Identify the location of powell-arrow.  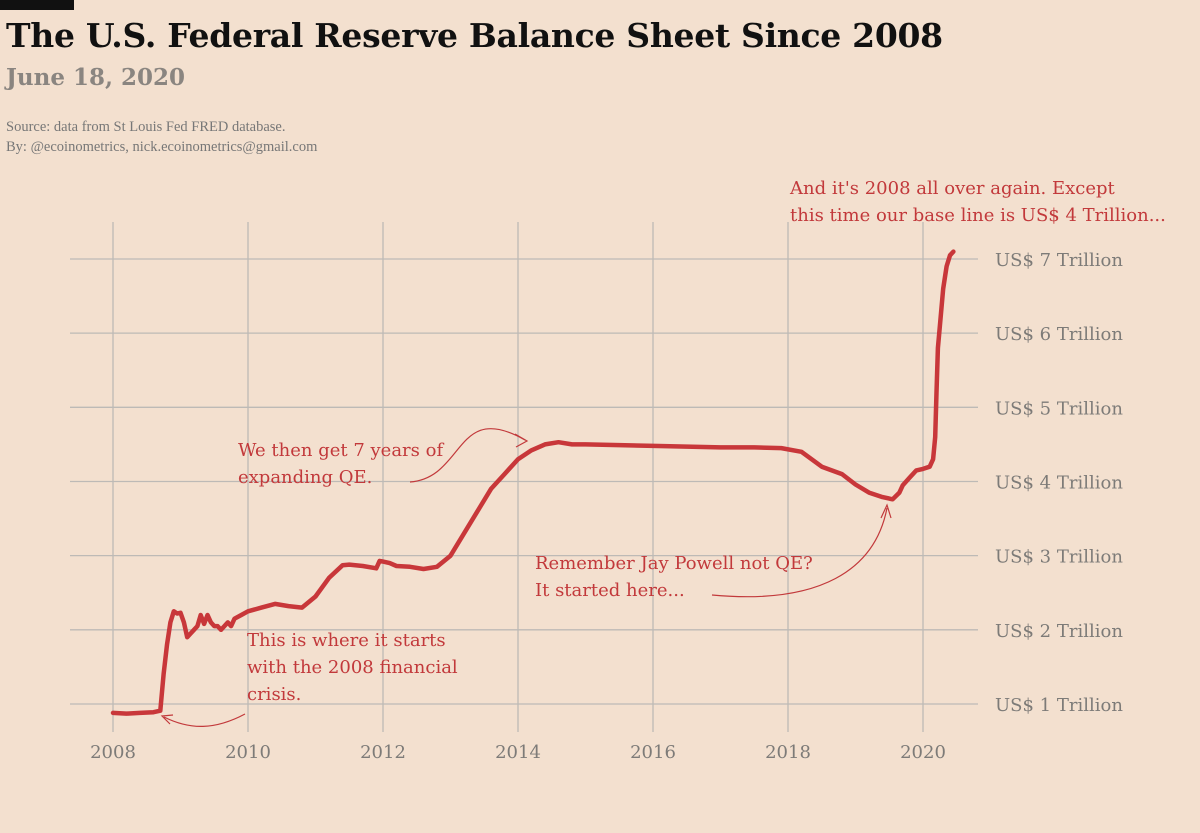
(799, 552).